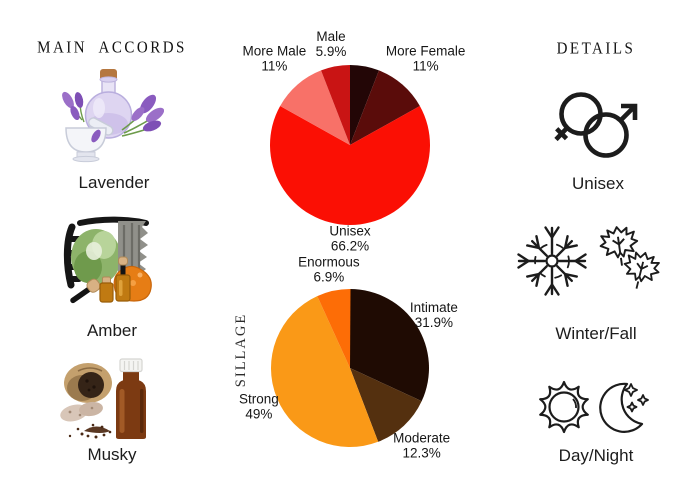 The width and height of the screenshot is (700, 500). I want to click on musk-stones, so click(81, 411).